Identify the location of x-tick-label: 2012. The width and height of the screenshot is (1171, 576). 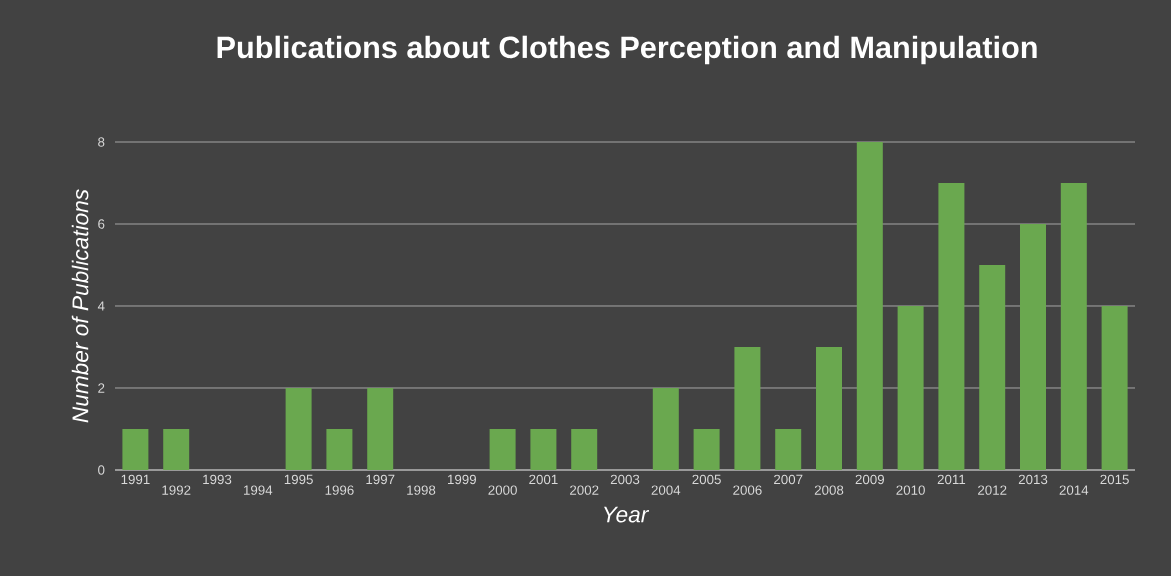
(992, 490).